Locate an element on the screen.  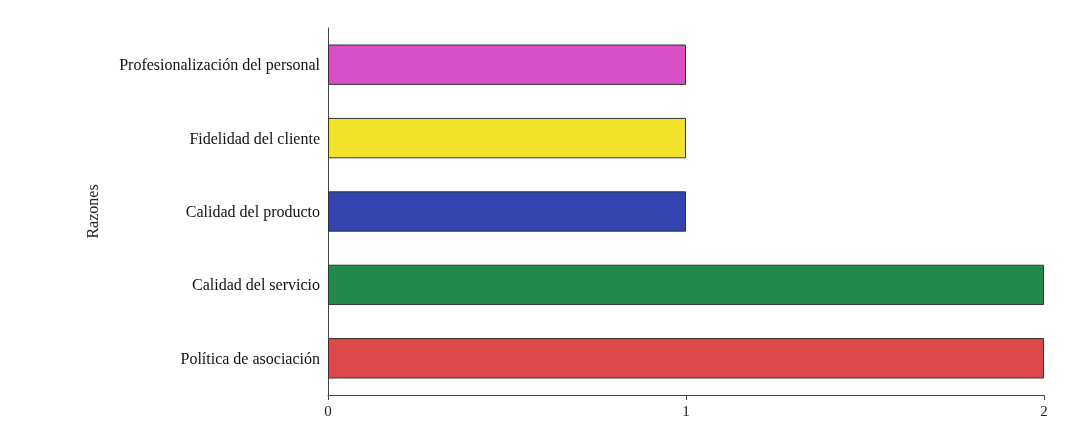
y-axis-title: Razones is located at coordinates (92, 211).